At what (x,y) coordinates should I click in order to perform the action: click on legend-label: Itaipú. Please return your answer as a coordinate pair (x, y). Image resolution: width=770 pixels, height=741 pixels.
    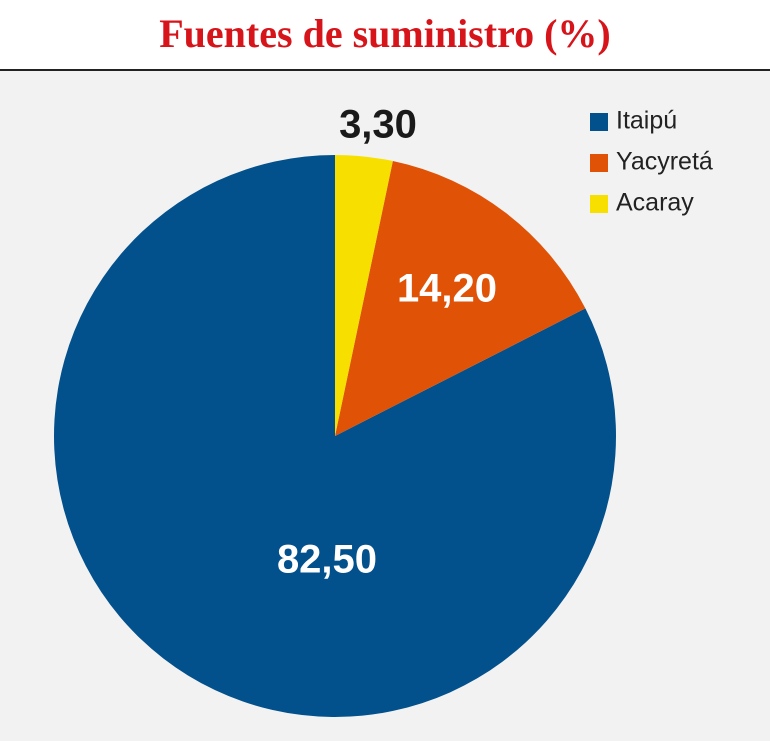
    Looking at the image, I should click on (646, 121).